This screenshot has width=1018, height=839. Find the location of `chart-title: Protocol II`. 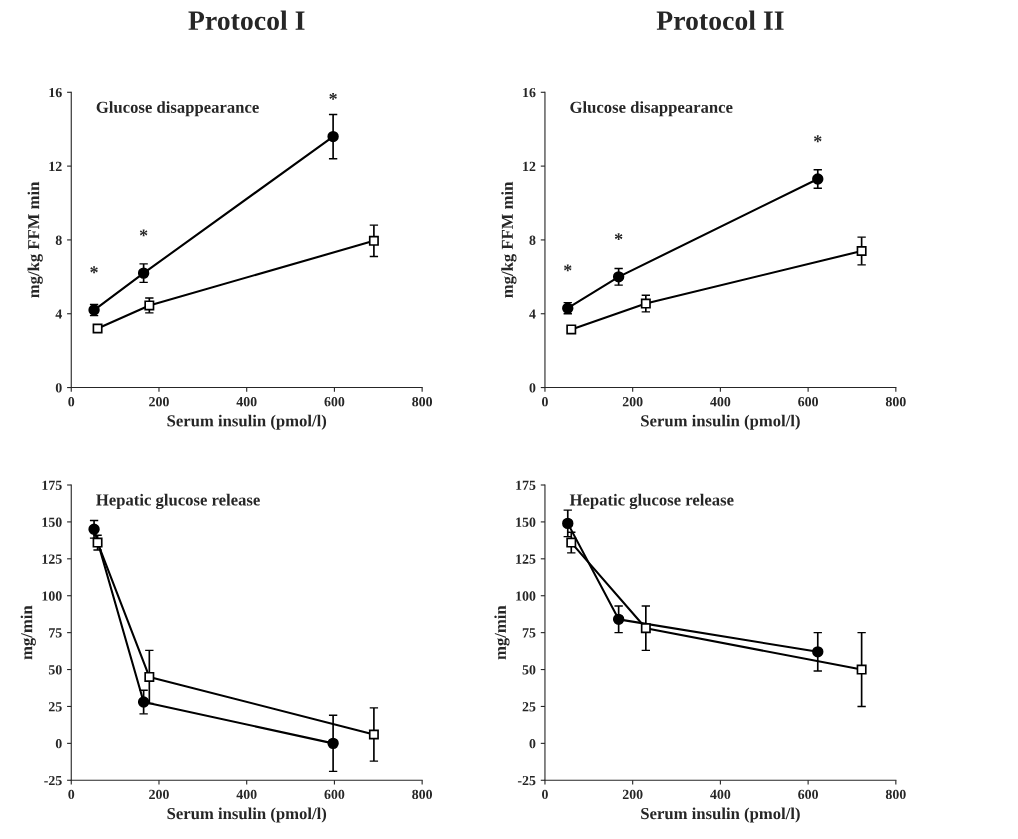

chart-title: Protocol II is located at coordinates (720, 20).